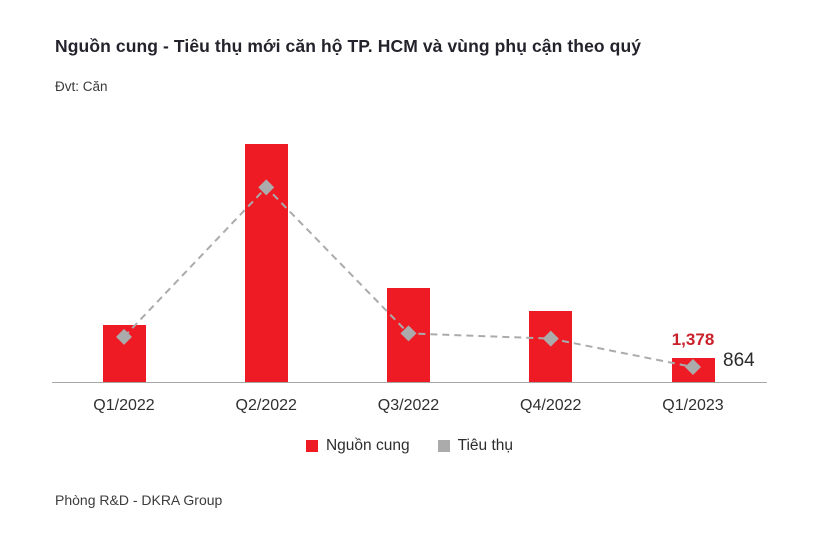 The image size is (830, 536). What do you see at coordinates (81, 86) in the screenshot?
I see `unit-label: Đvt: Căn` at bounding box center [81, 86].